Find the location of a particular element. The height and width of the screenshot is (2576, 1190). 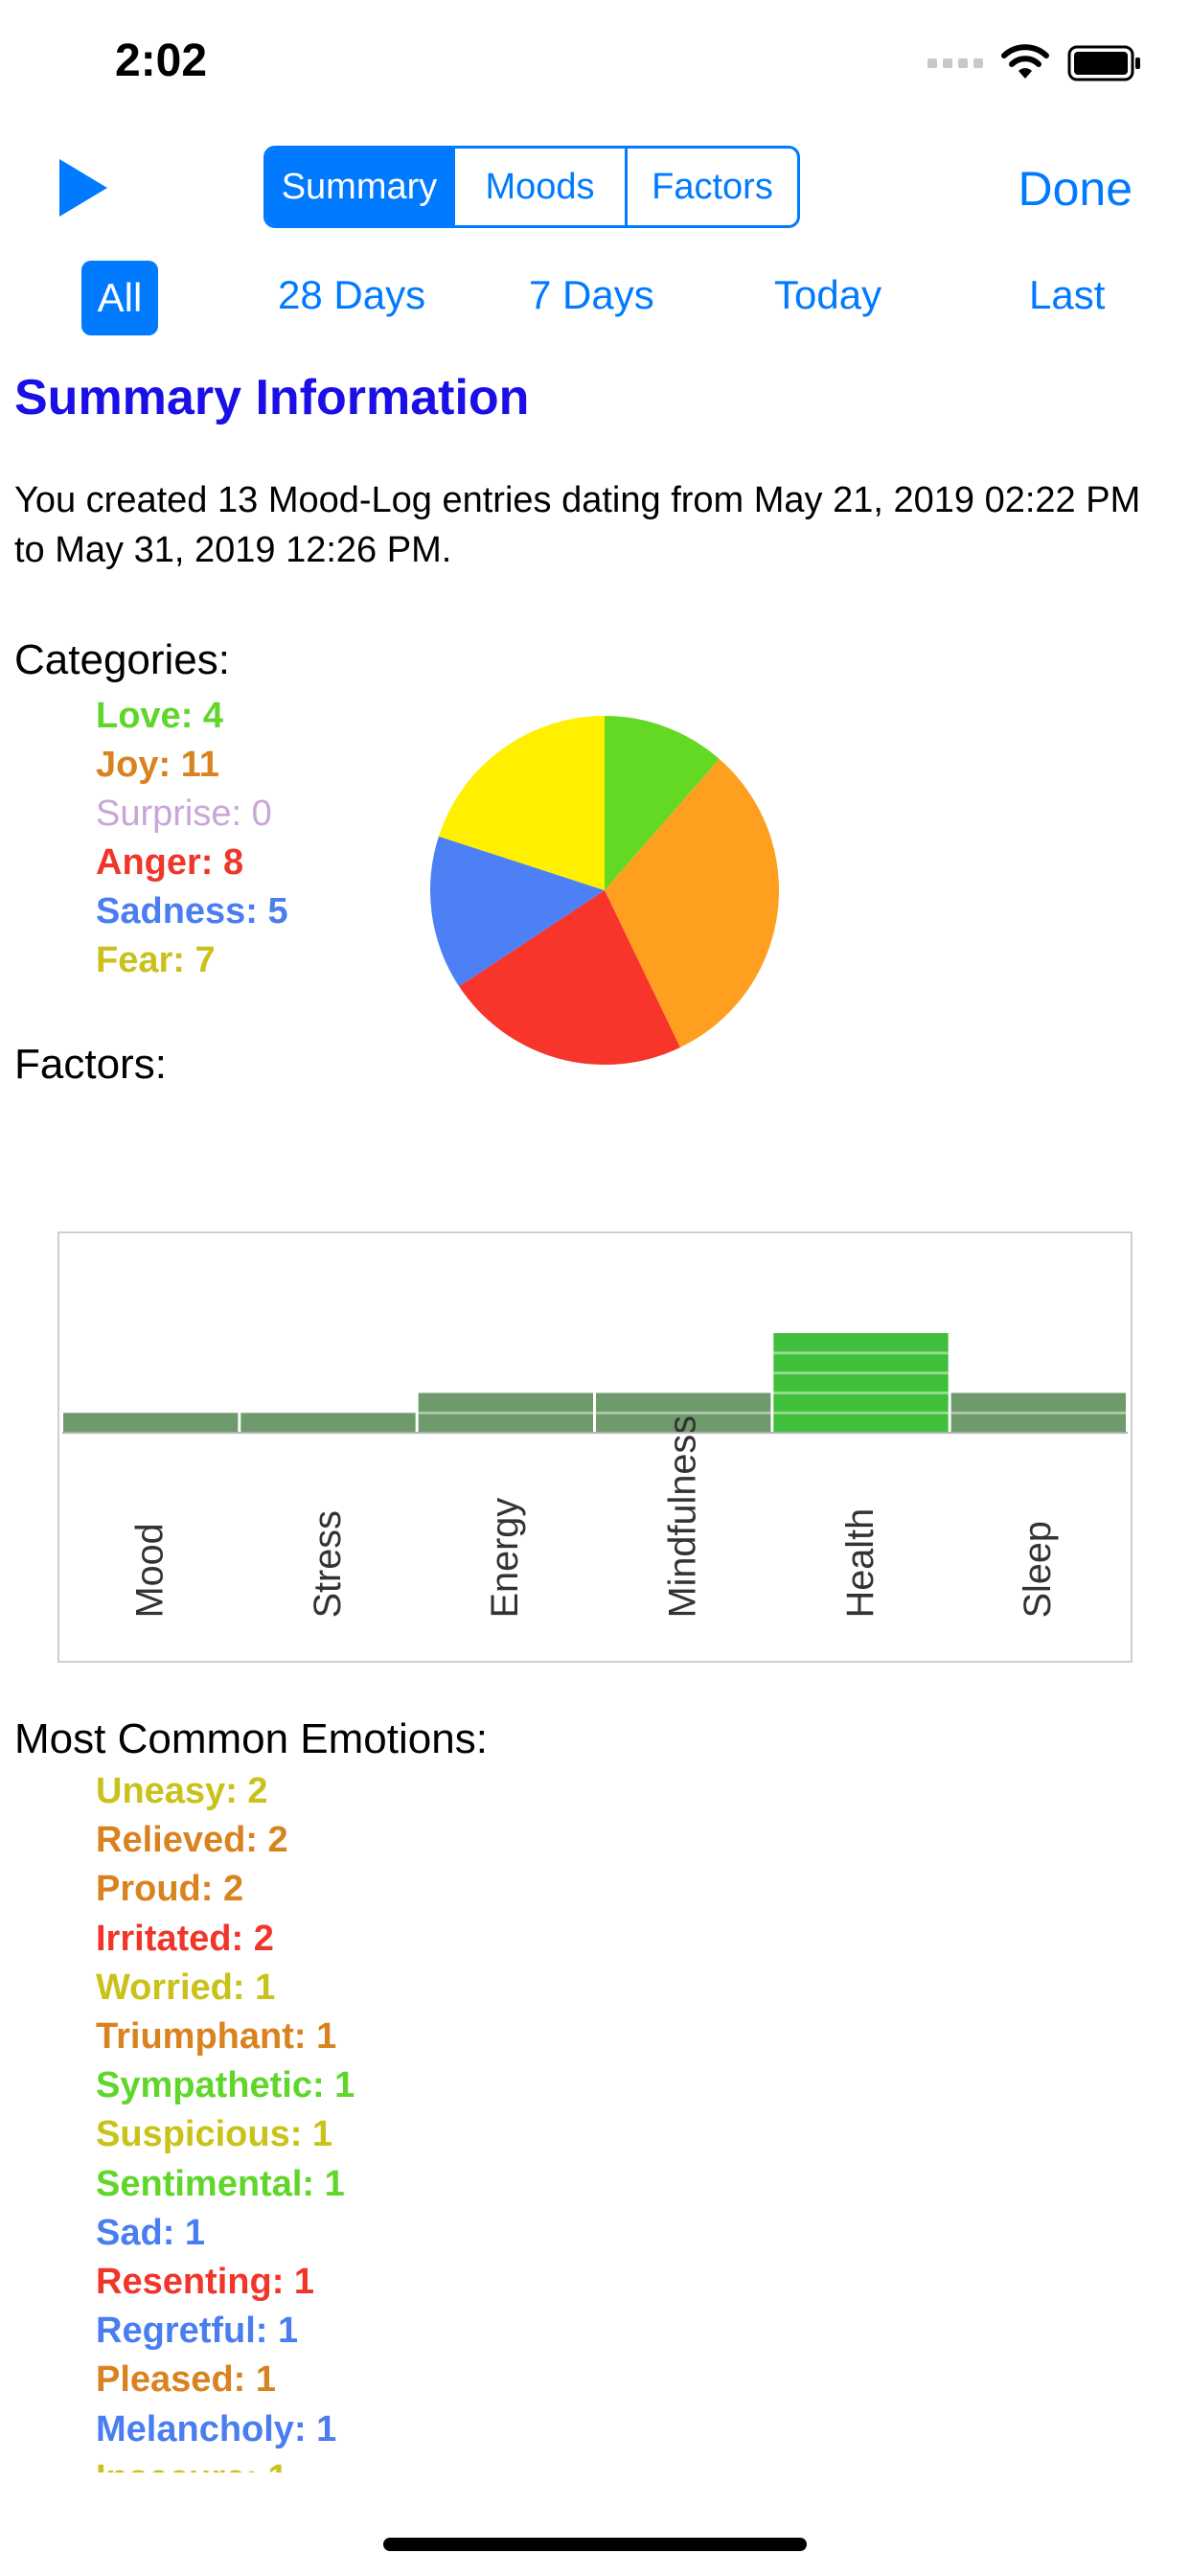

cellular-signal-icon is located at coordinates (955, 63).